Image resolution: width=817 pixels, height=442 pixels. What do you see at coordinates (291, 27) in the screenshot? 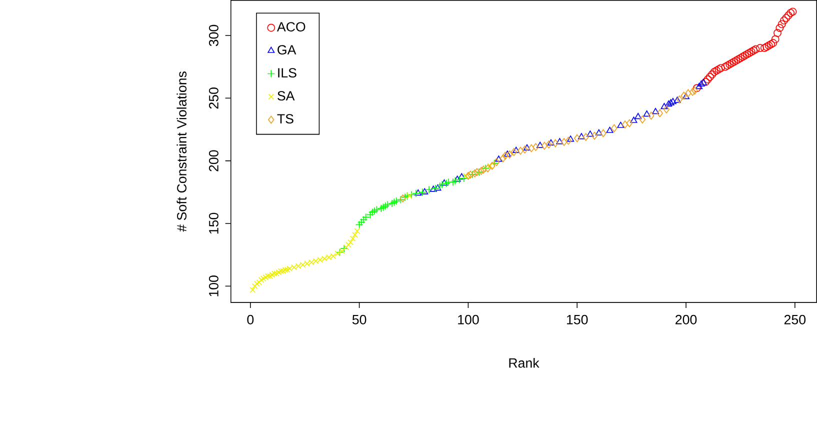
I see `legend-label: ACO` at bounding box center [291, 27].